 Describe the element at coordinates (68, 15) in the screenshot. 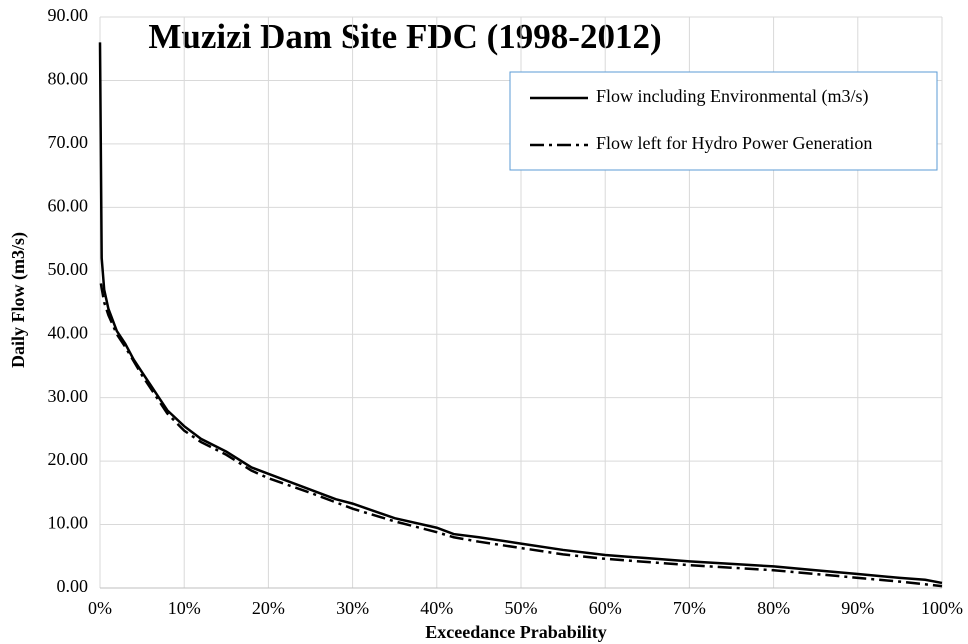

I see `y-tick-label: 90.00` at that location.